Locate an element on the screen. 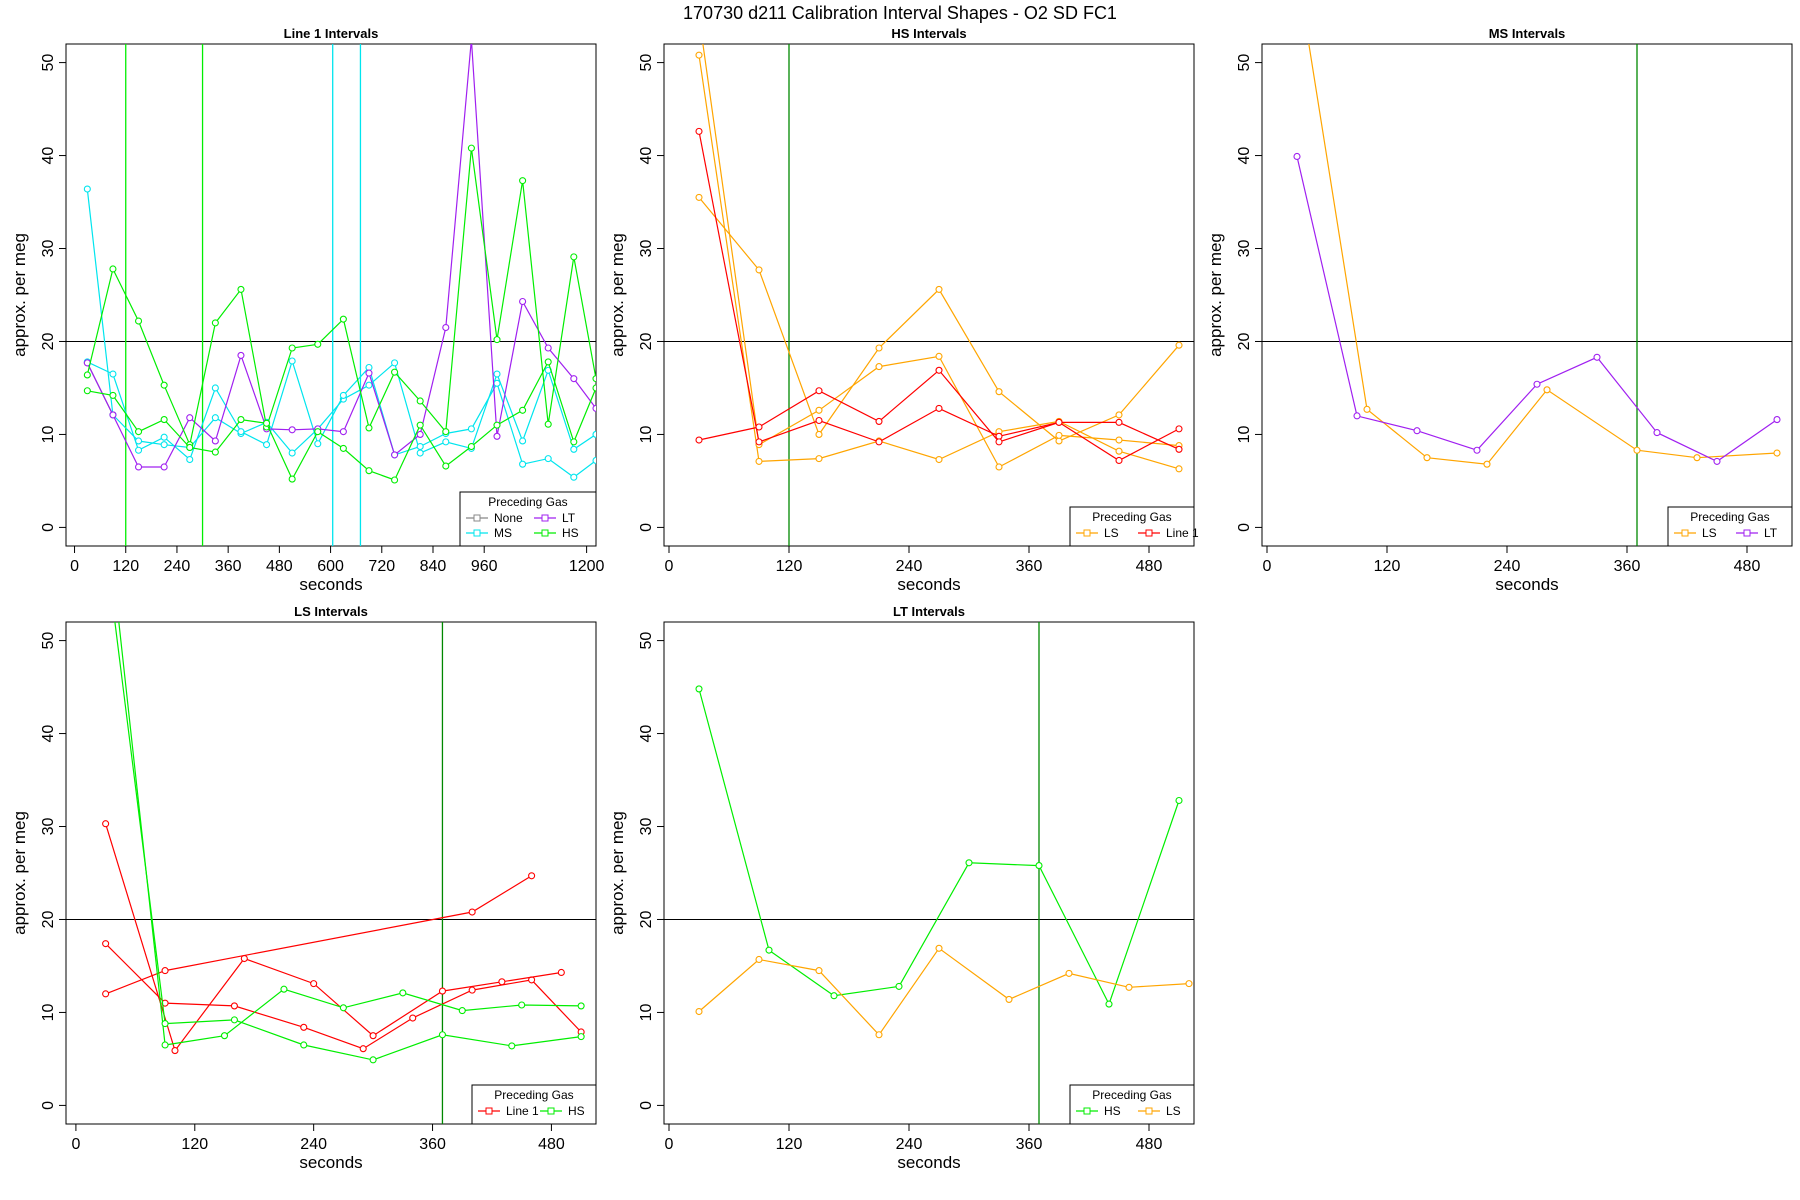 This screenshot has width=1800, height=1200. plot-area is located at coordinates (1527, 295).